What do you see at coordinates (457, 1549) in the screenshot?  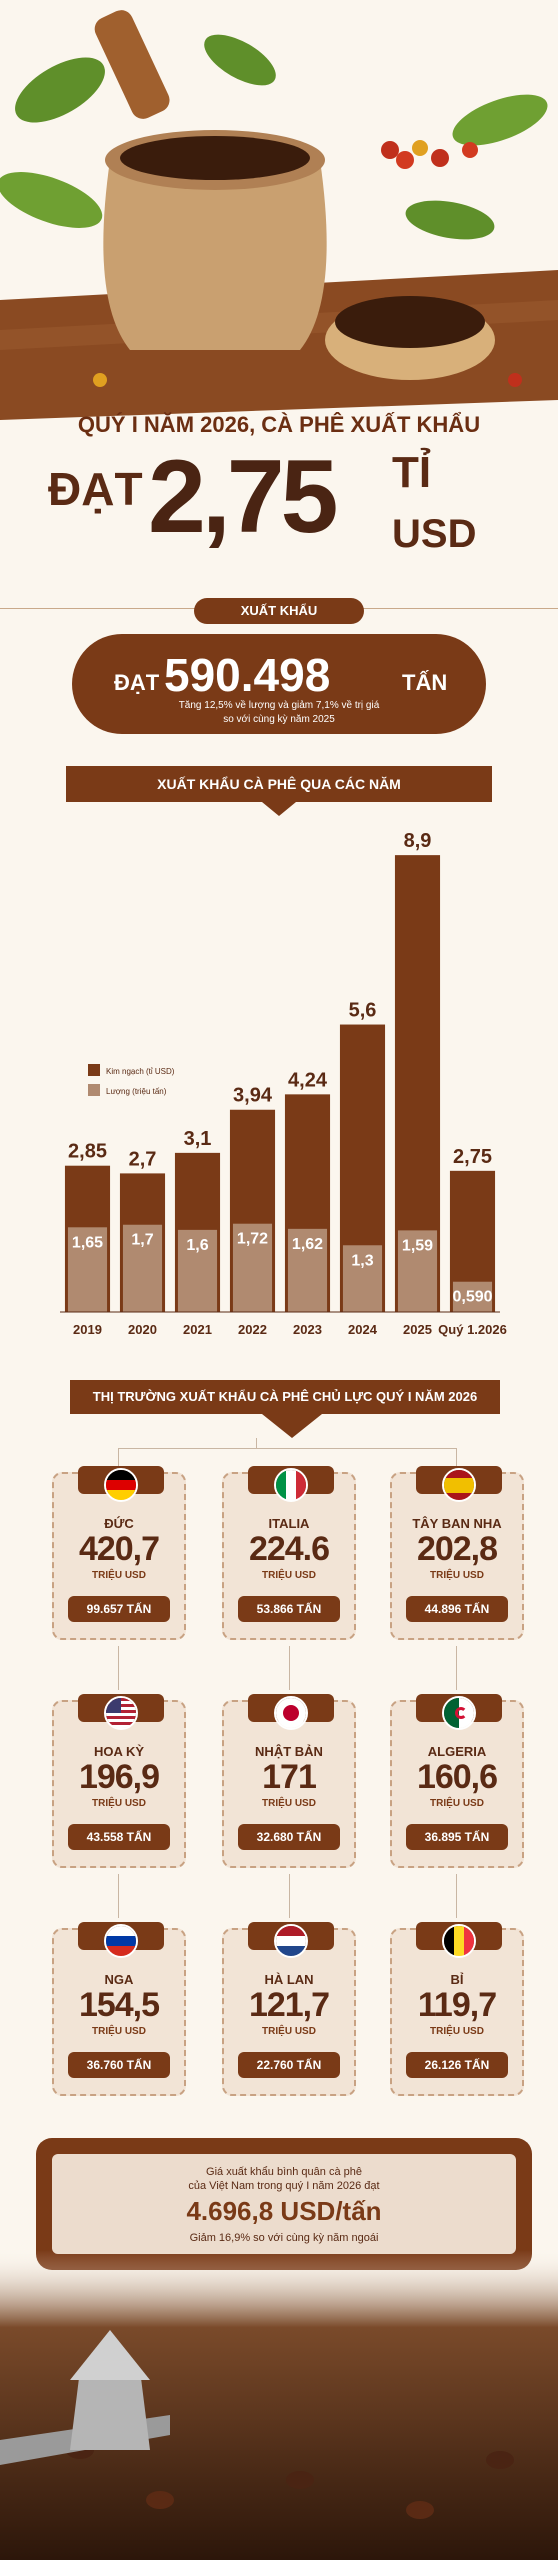 I see `market-value: 202,8` at bounding box center [457, 1549].